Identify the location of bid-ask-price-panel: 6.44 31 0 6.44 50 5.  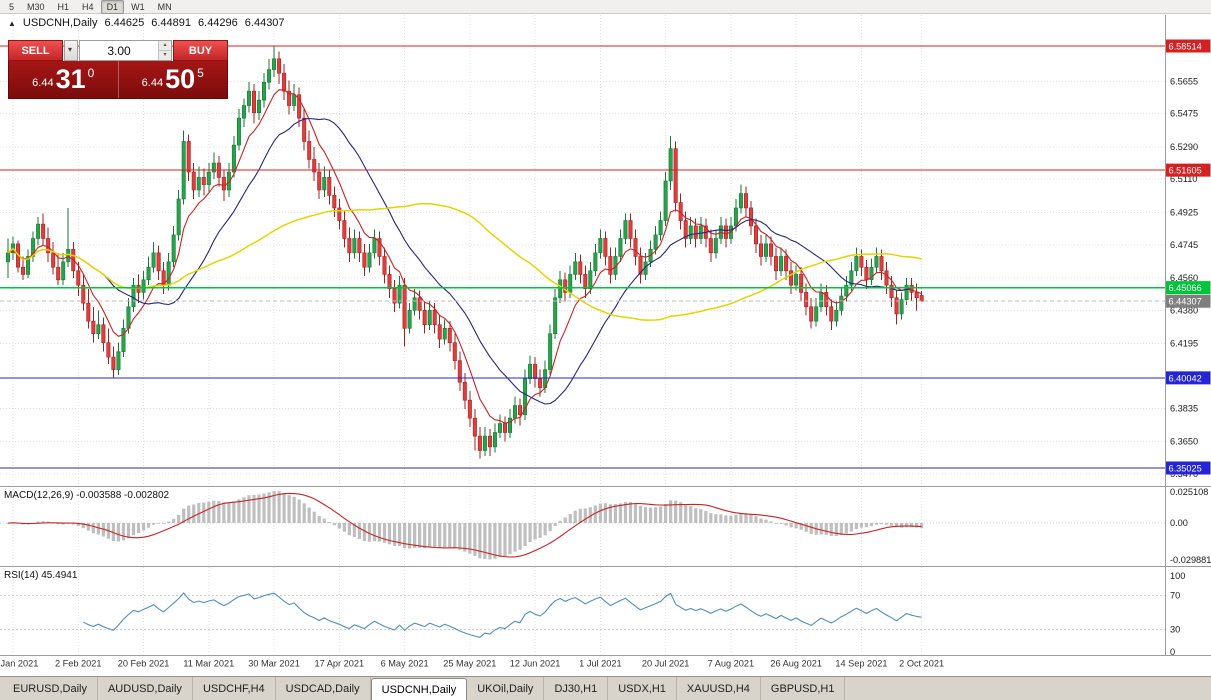
(118, 80).